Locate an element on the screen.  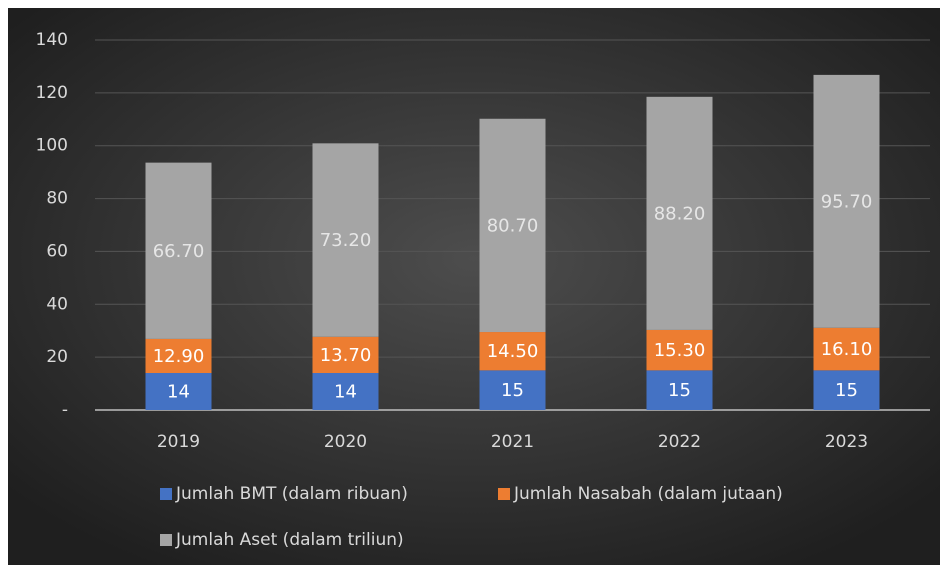
legend-label: Jumlah Nasabah (dalam jutaan) is located at coordinates (648, 494).